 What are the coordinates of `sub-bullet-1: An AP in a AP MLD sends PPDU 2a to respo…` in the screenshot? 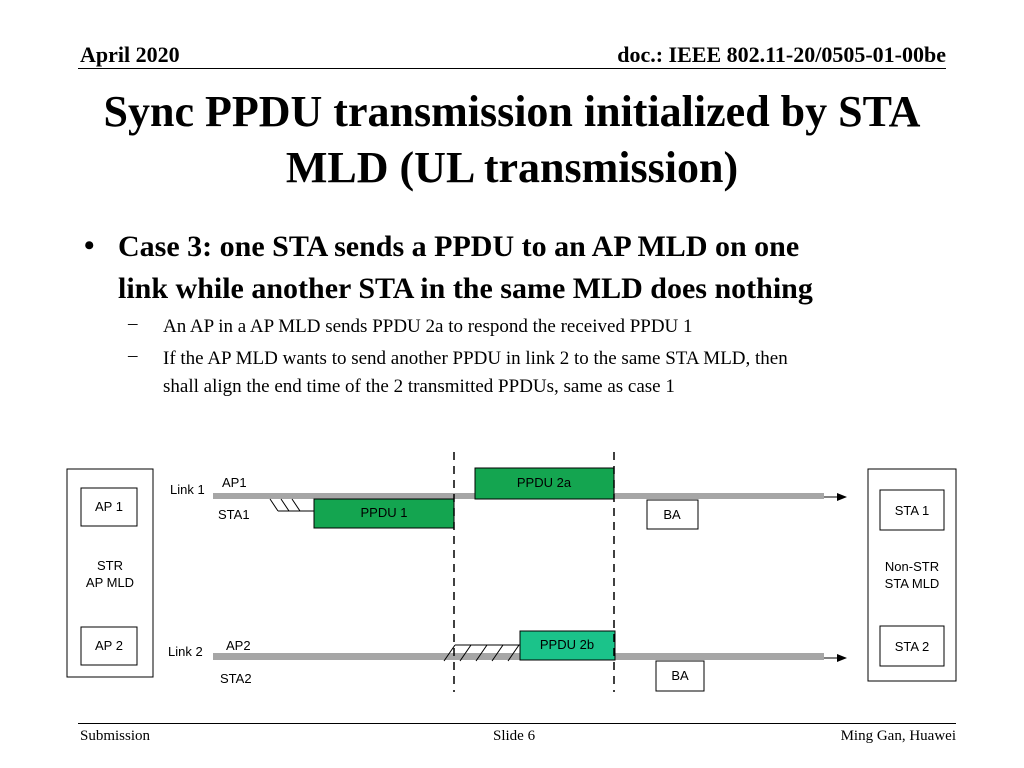 It's located at (428, 326).